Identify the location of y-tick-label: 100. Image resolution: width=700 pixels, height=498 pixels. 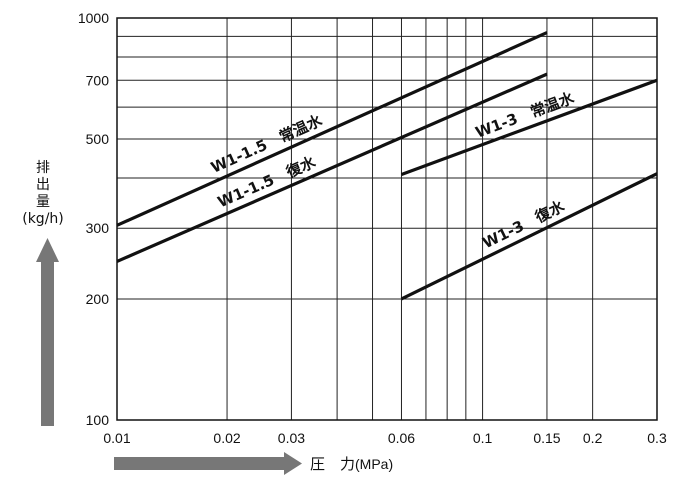
(98, 420).